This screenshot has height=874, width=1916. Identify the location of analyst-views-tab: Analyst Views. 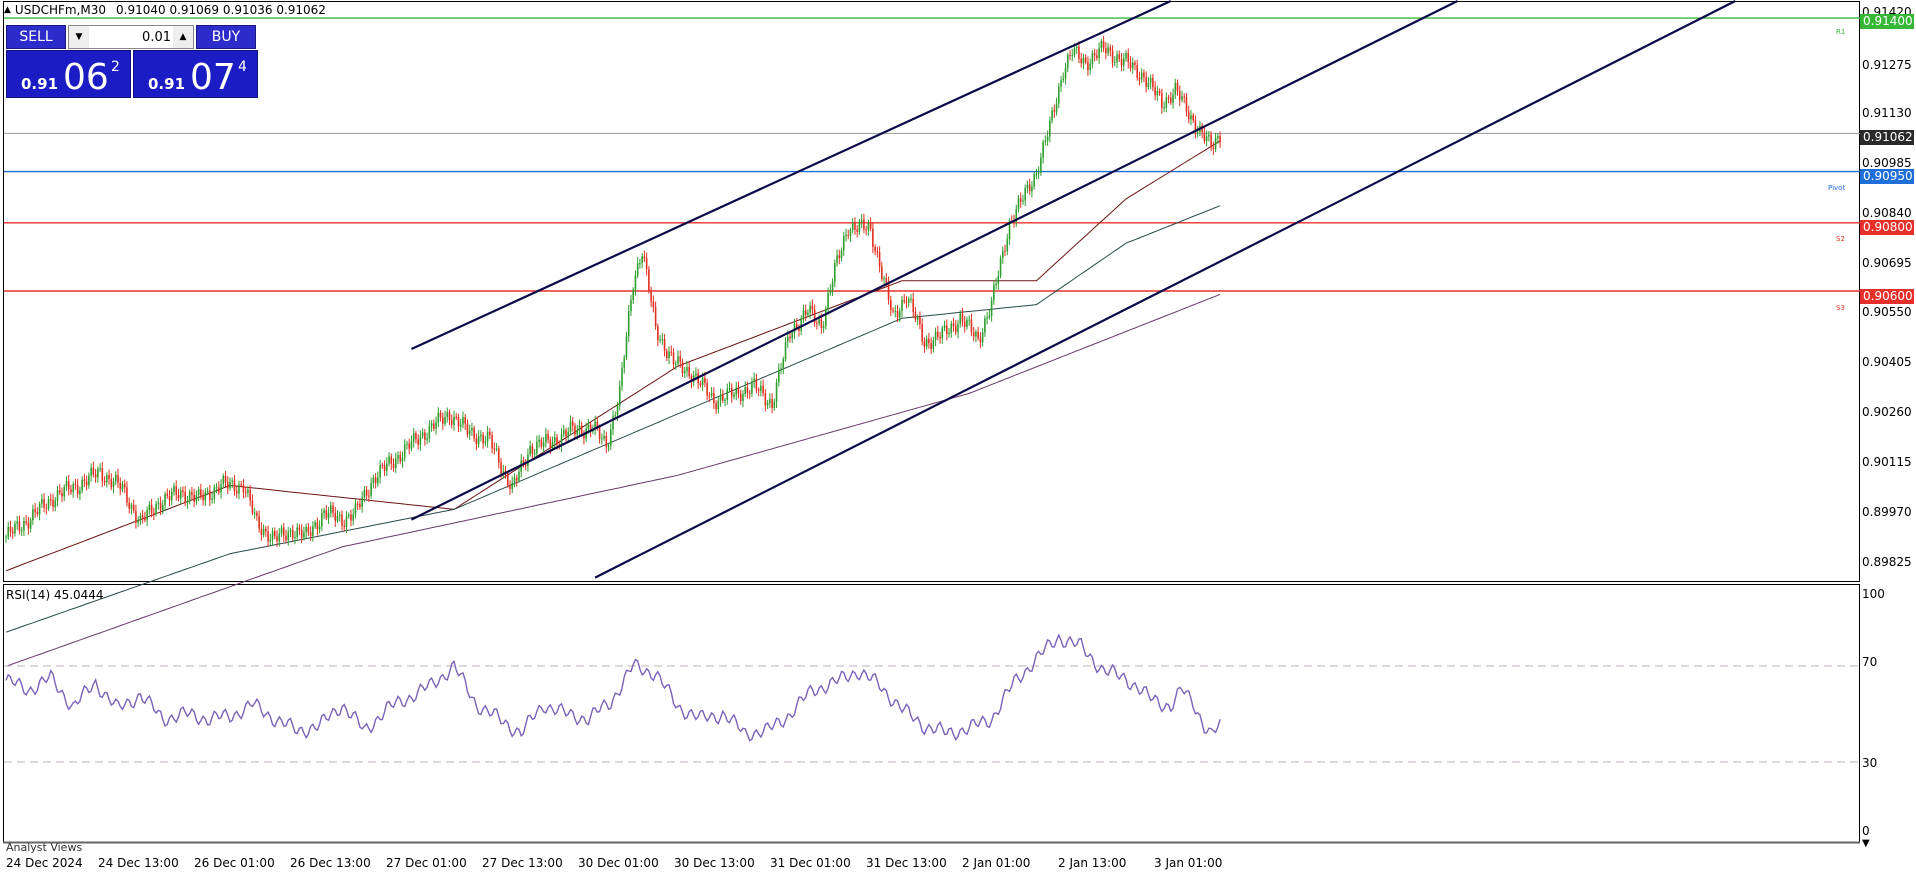
(44, 848).